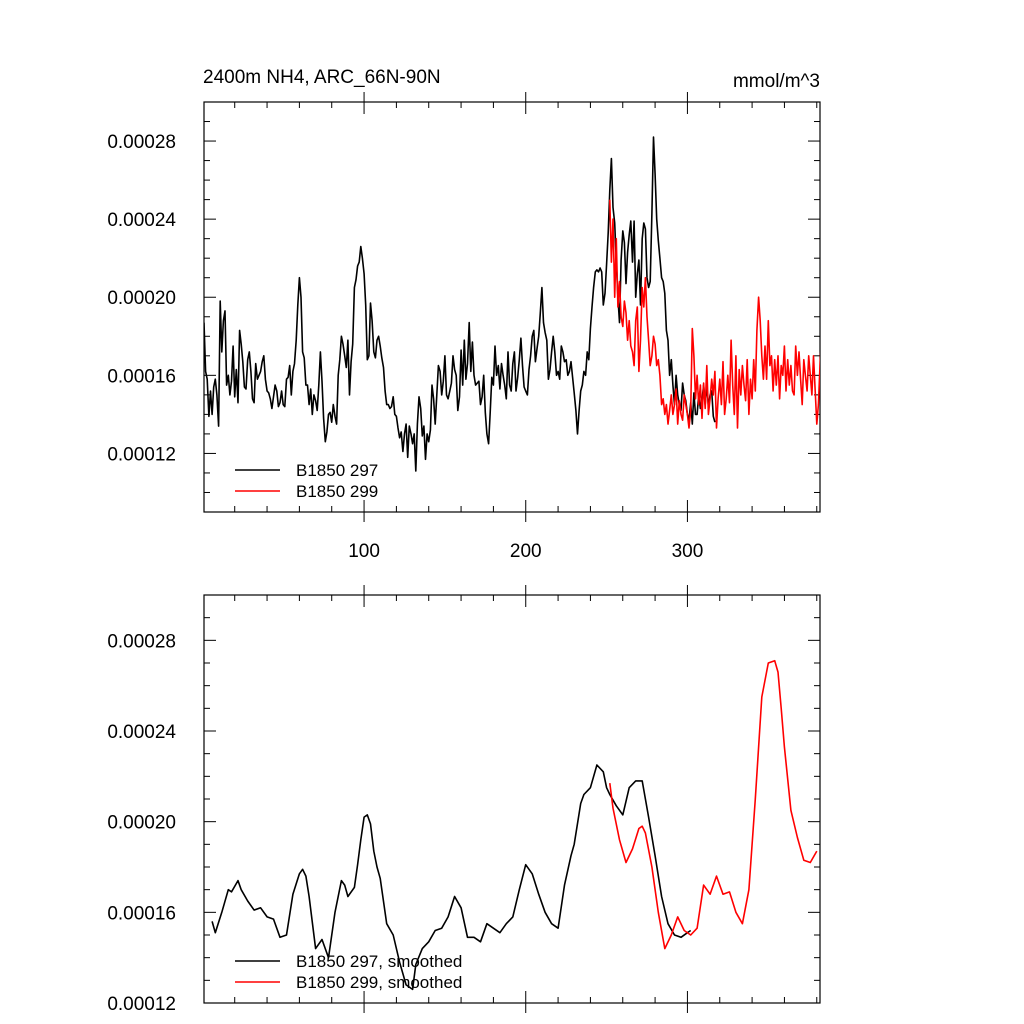 The image size is (1024, 1024). I want to click on top-legend-label: B1850 297, so click(337, 470).